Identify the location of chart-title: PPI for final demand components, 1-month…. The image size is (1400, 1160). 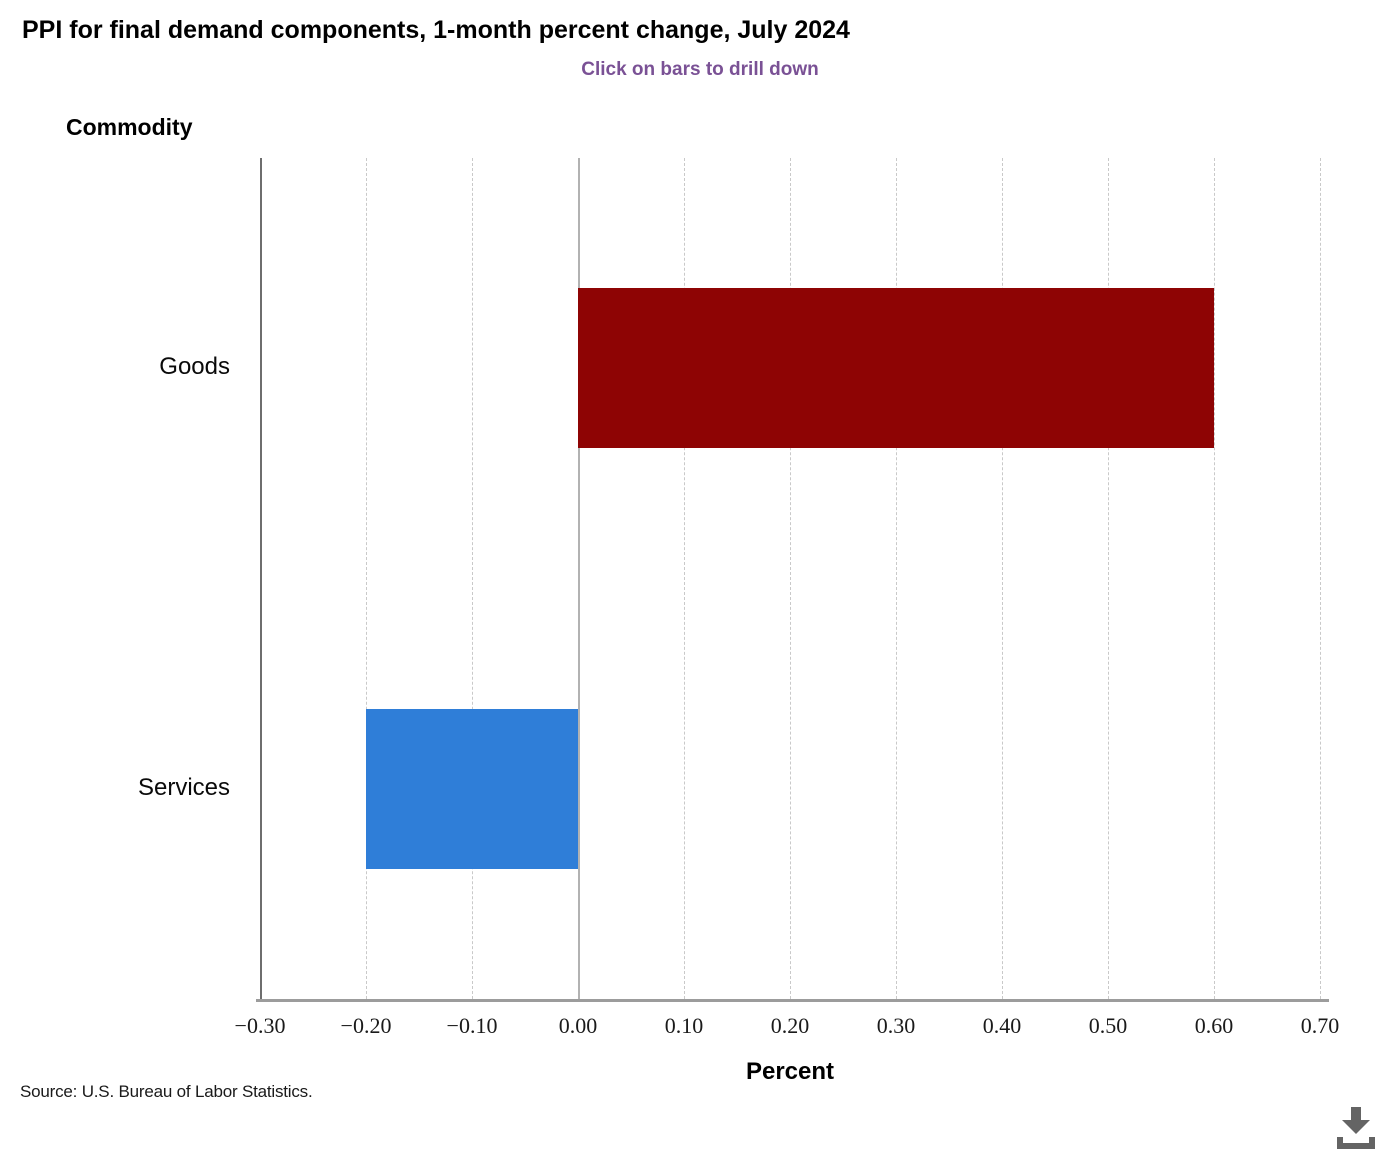
(436, 30).